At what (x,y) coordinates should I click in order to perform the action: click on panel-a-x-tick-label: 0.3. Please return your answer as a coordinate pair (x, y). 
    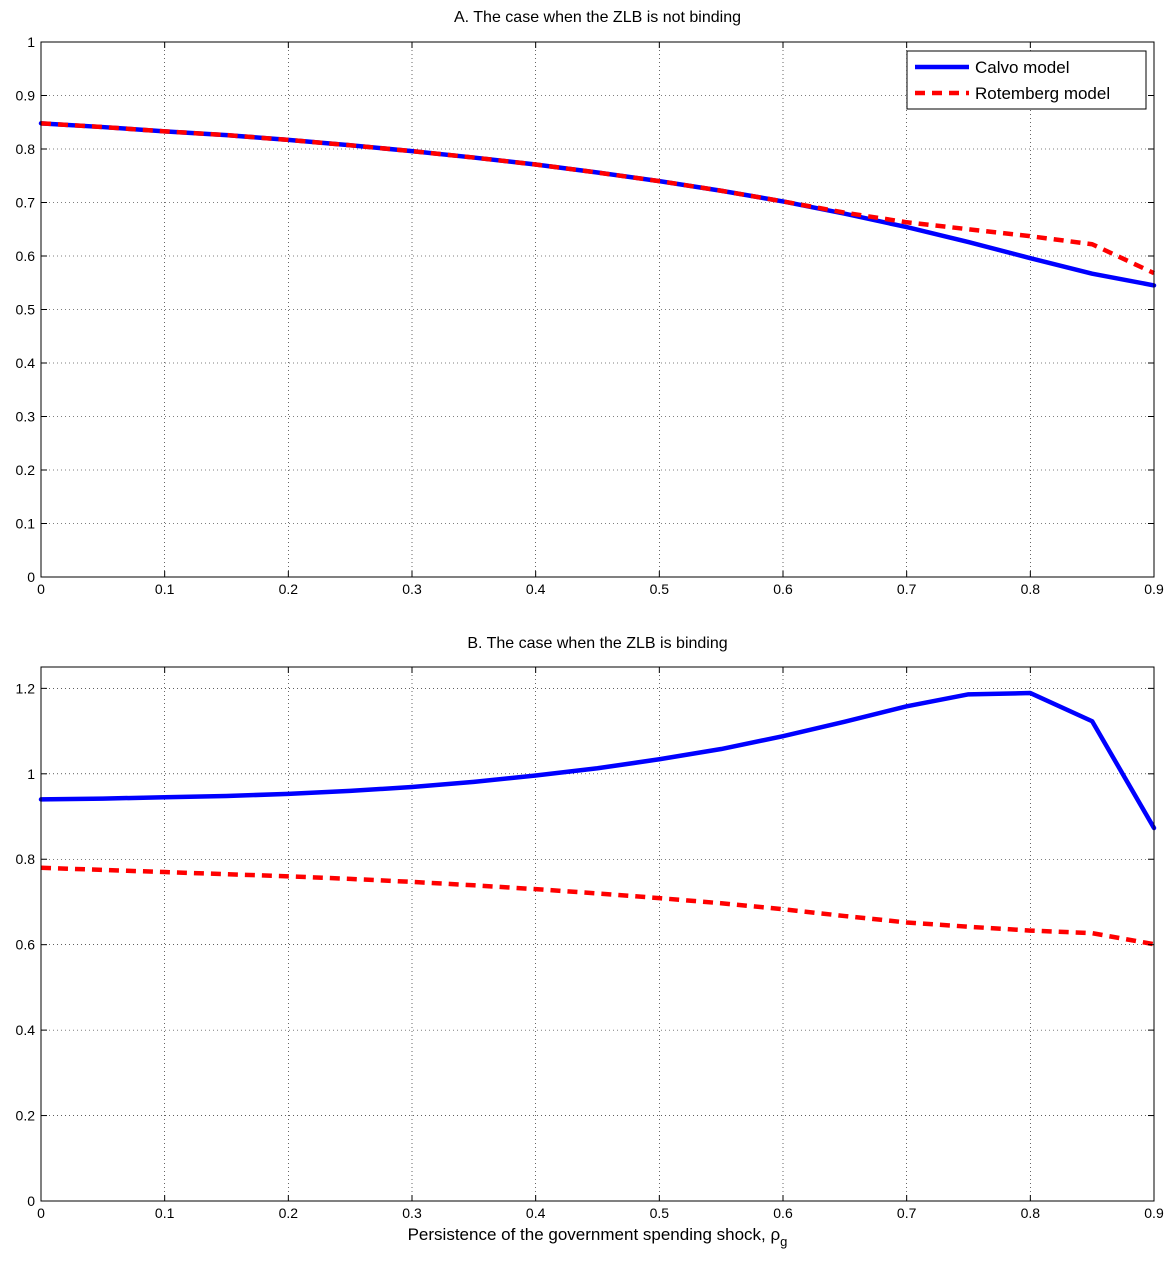
    Looking at the image, I should click on (412, 589).